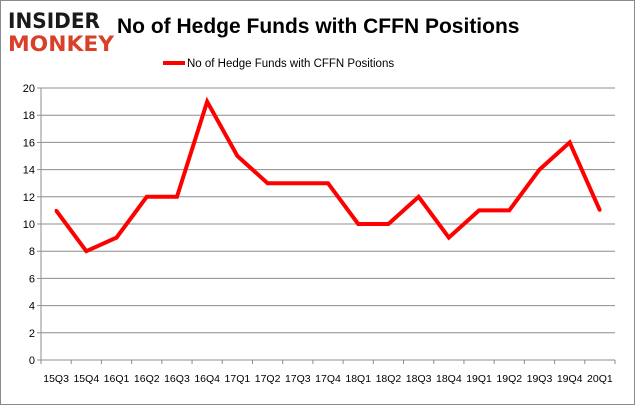 The image size is (635, 405). I want to click on logo-line2: MONKEY, so click(61, 44).